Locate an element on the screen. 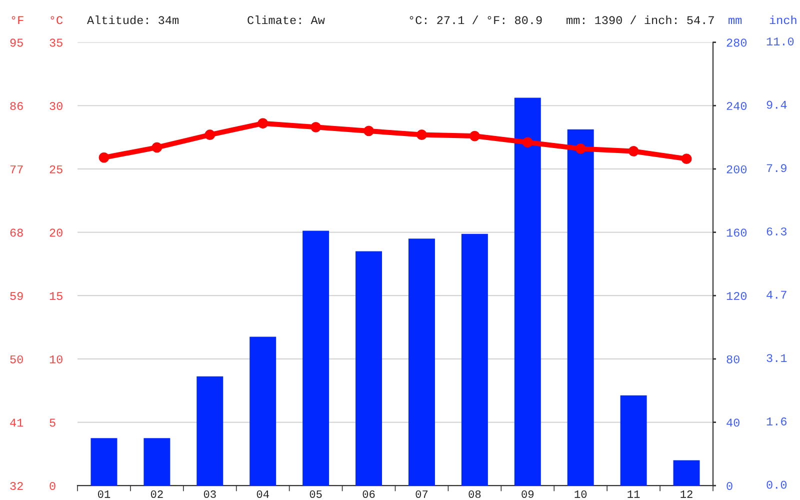  x-tick-label: 02 is located at coordinates (156, 494).